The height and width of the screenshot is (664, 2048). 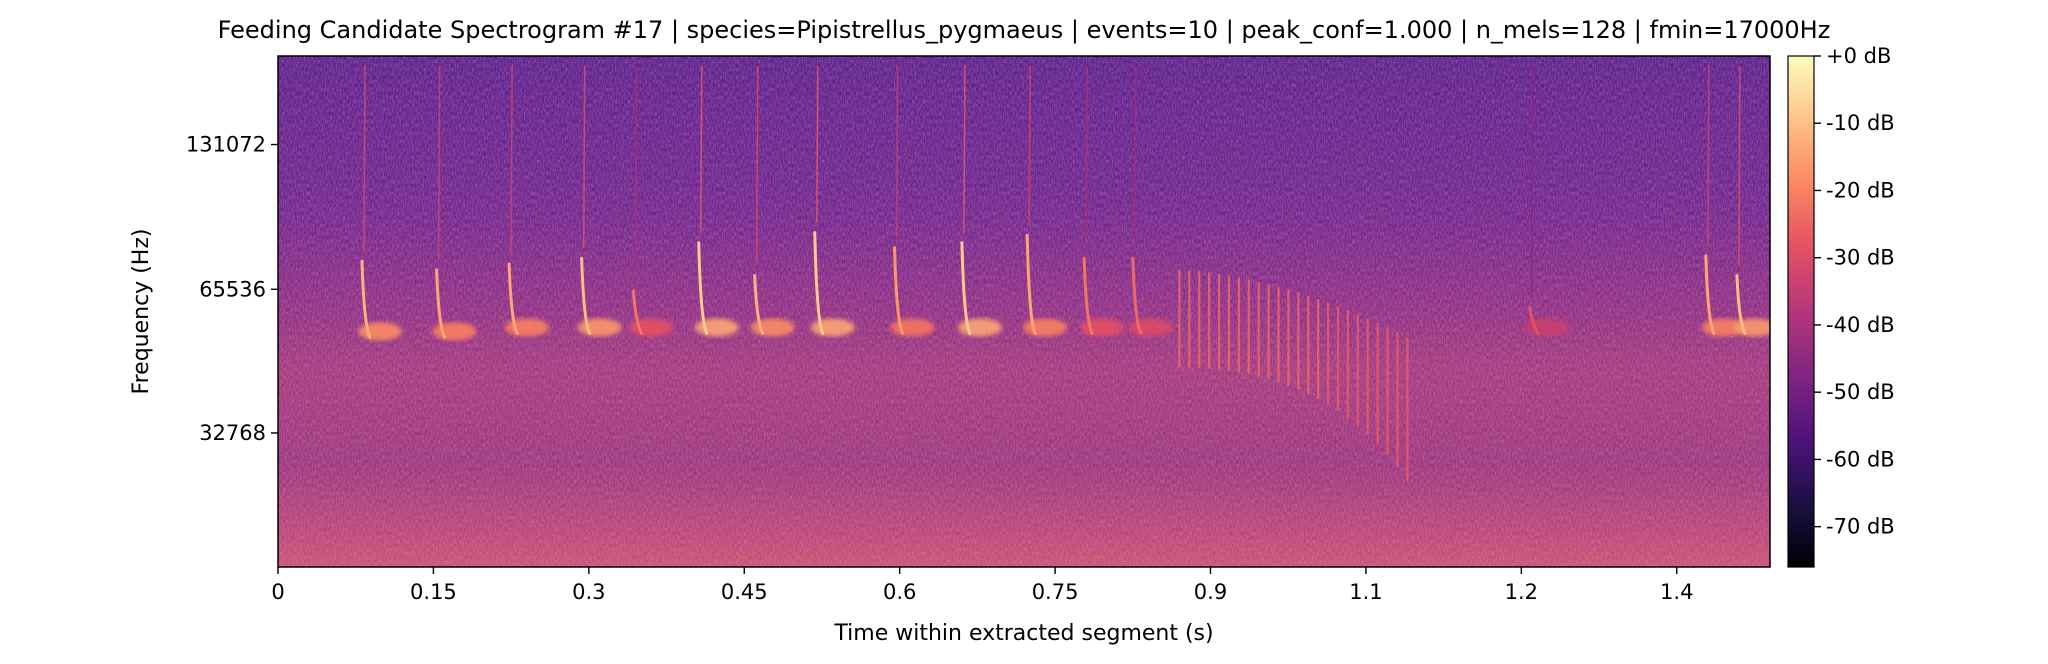 I want to click on x-tick-label: 0.15, so click(x=433, y=592).